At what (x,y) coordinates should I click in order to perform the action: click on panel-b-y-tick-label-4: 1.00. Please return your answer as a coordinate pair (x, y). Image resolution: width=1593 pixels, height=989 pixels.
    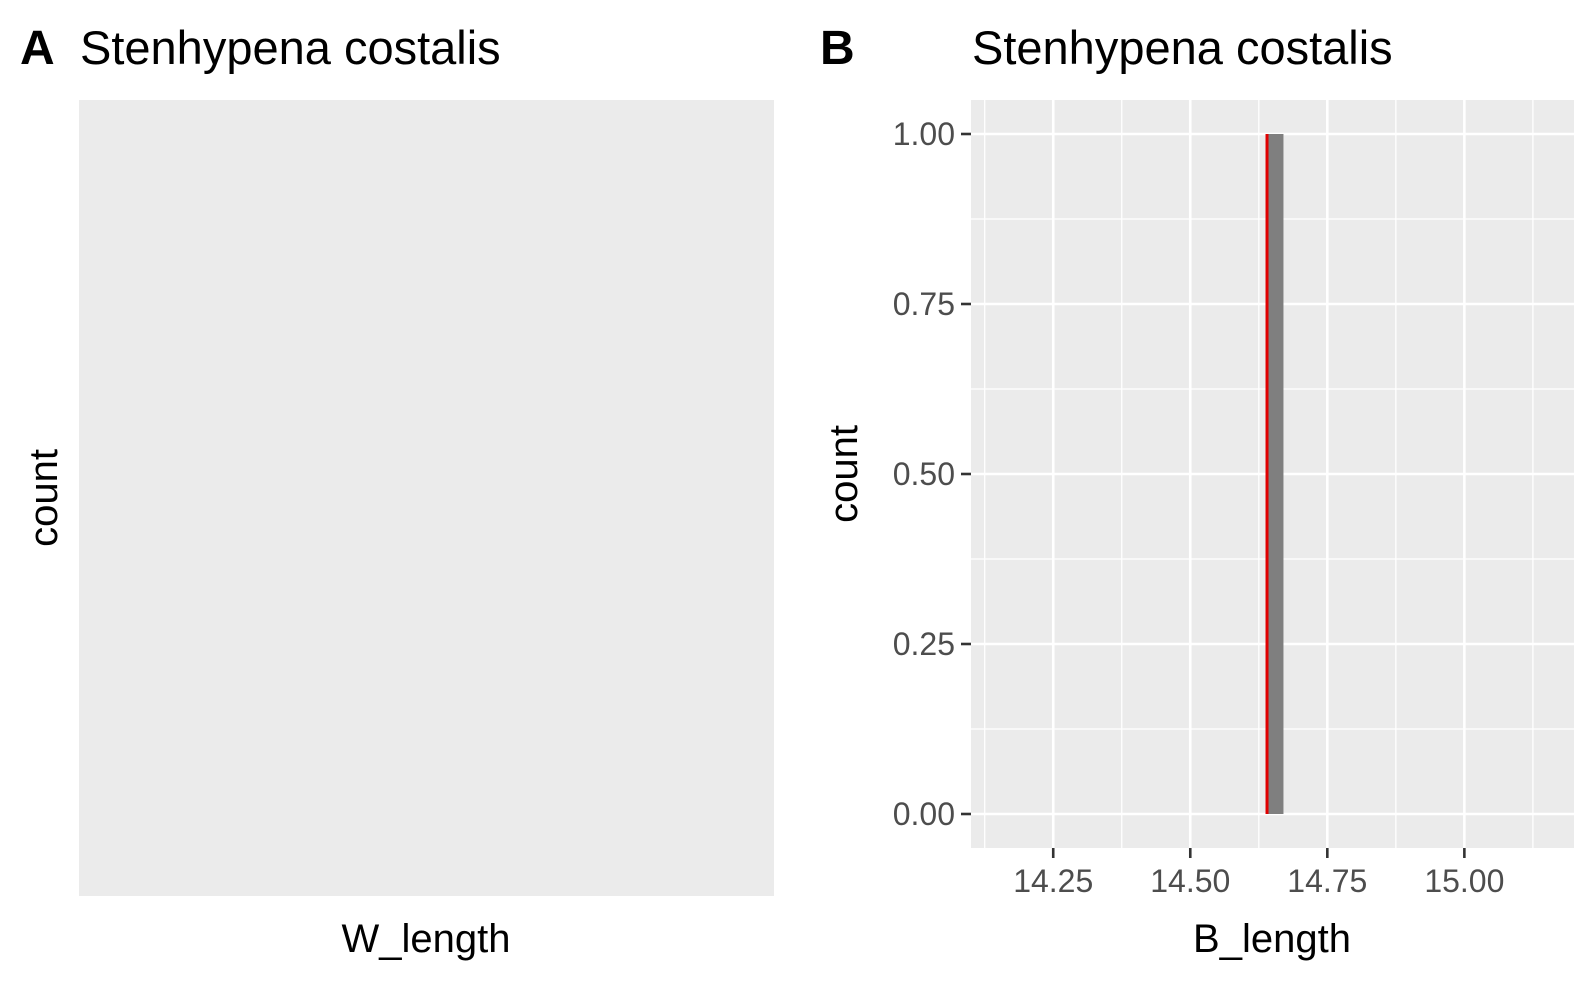
    Looking at the image, I should click on (924, 134).